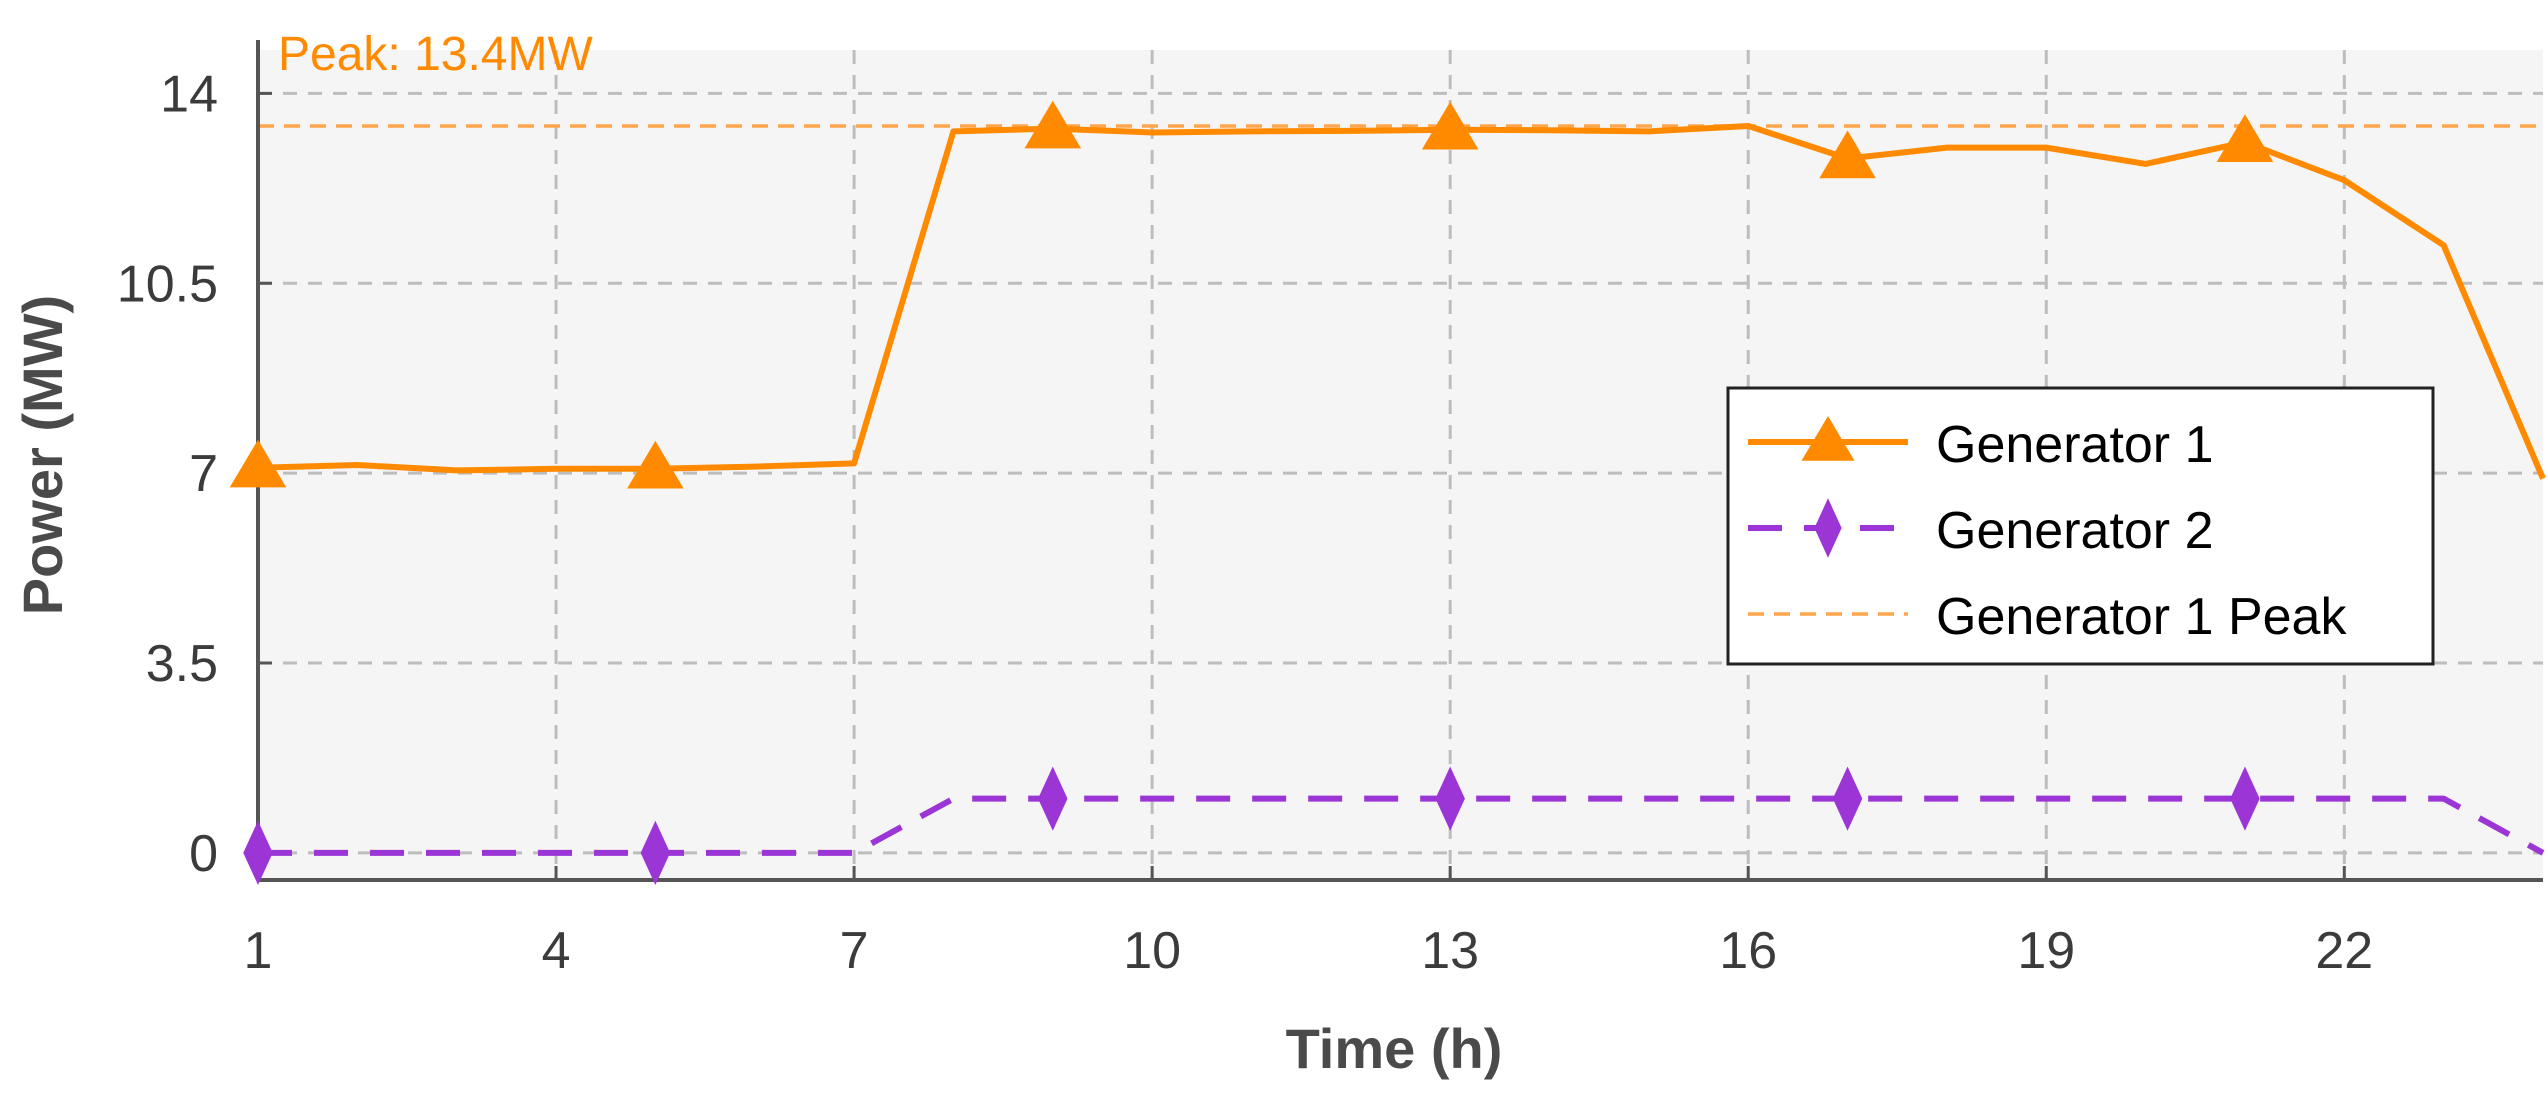 This screenshot has height=1115, width=2548. I want to click on x-tick-label: 4, so click(556, 951).